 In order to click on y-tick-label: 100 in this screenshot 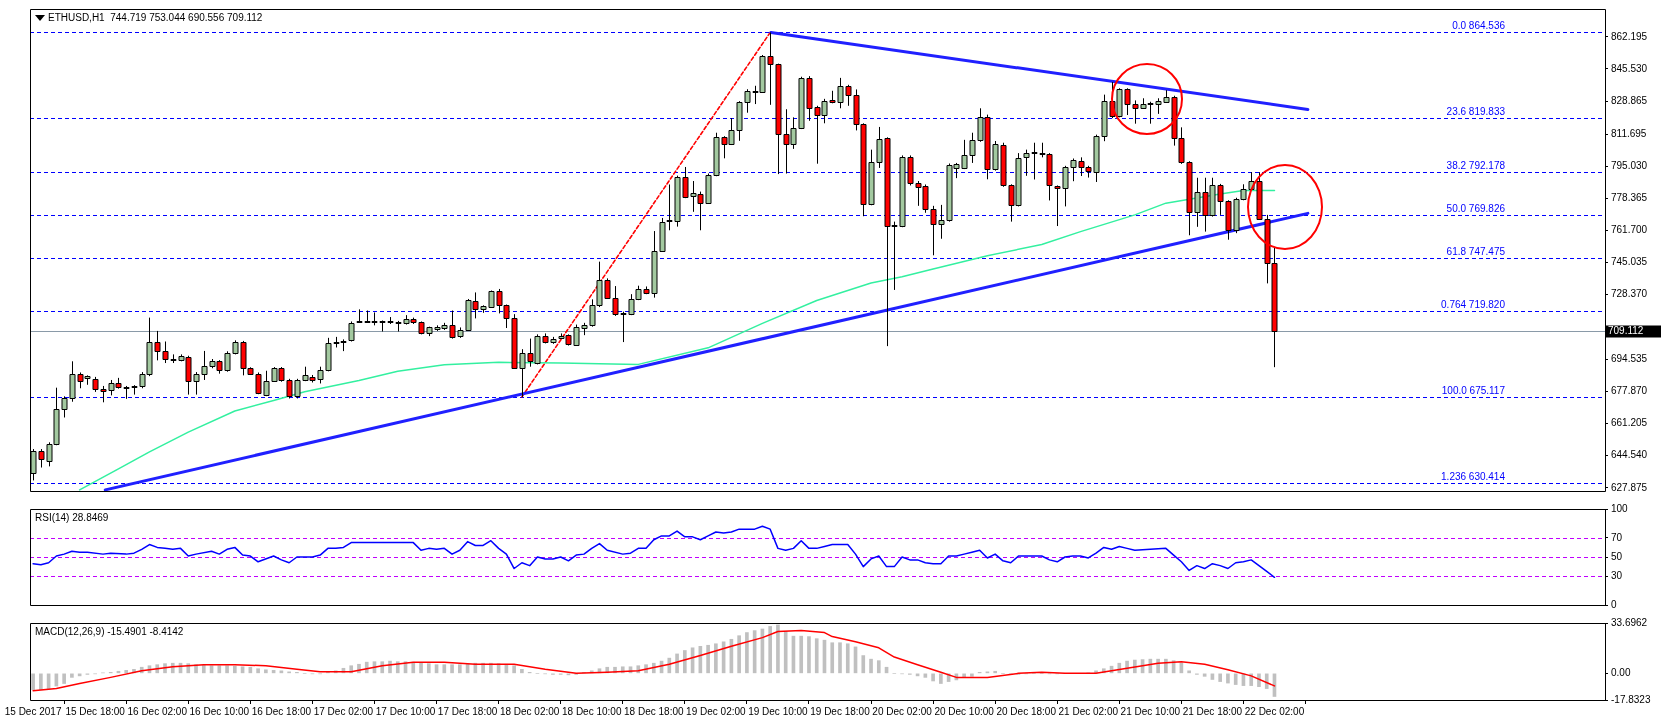, I will do `click(1620, 508)`.